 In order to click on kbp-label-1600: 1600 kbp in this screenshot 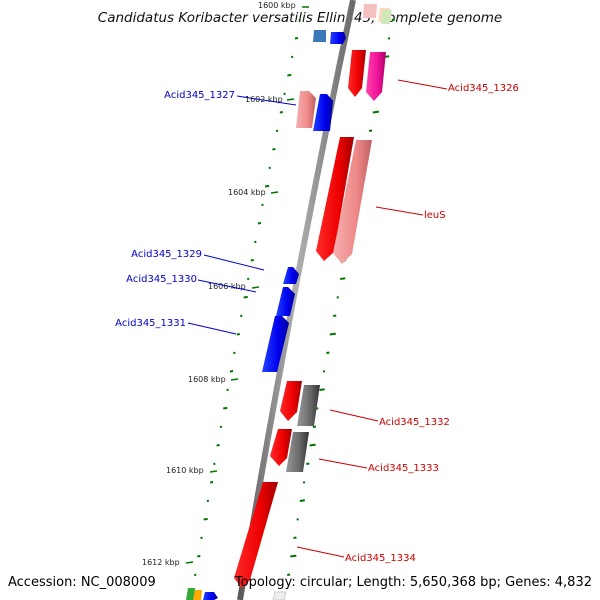, I will do `click(277, 5)`.